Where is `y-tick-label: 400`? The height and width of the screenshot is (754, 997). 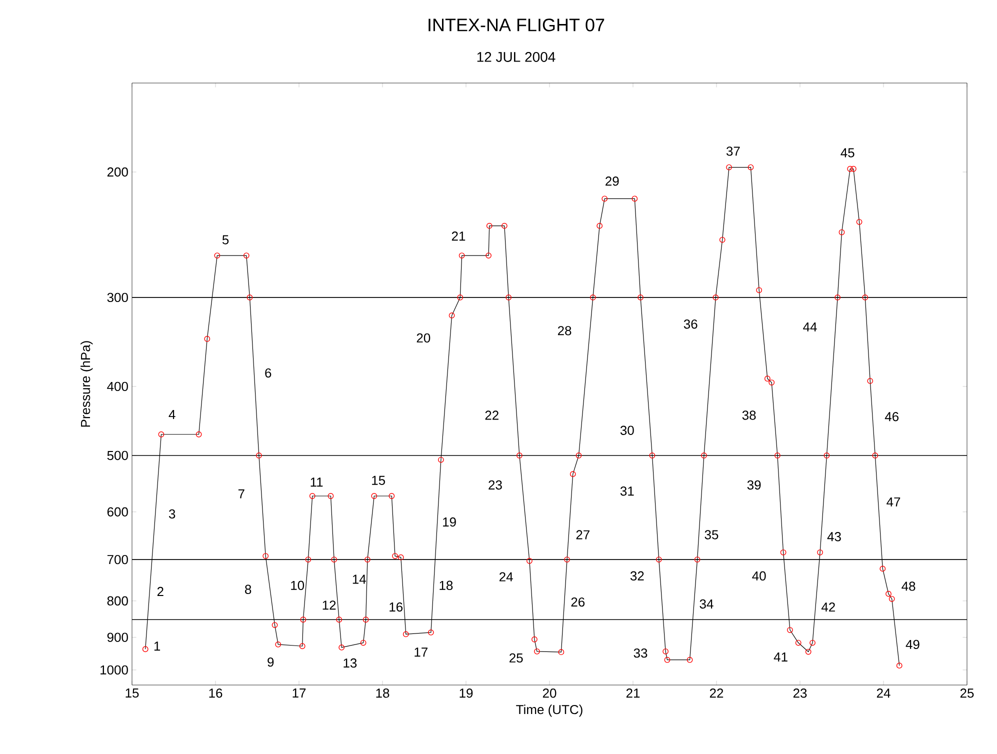 y-tick-label: 400 is located at coordinates (117, 387).